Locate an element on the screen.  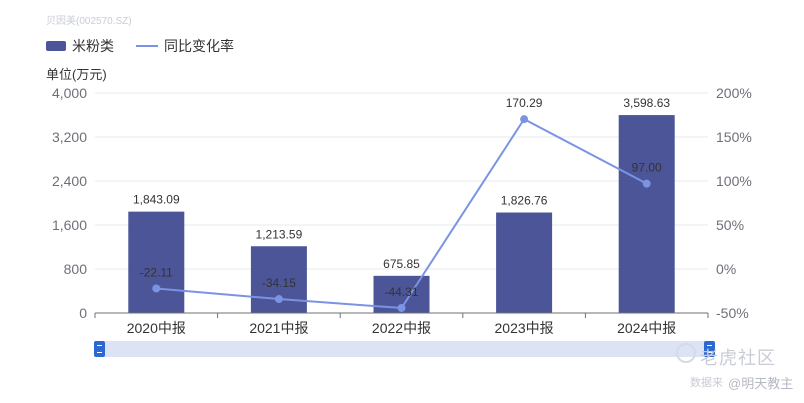
bar-value-label: 1,826.76 is located at coordinates (524, 201).